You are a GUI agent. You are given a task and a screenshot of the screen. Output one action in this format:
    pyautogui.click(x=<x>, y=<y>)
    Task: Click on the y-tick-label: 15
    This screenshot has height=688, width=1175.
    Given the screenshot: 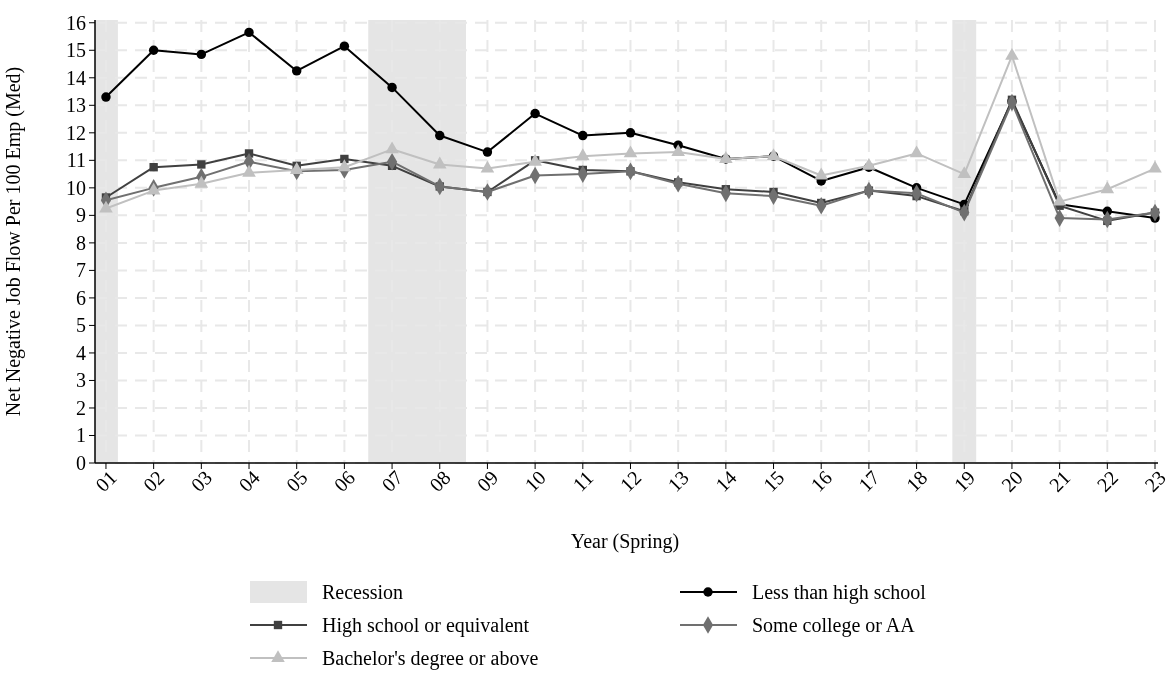 What is the action you would take?
    pyautogui.click(x=76, y=50)
    